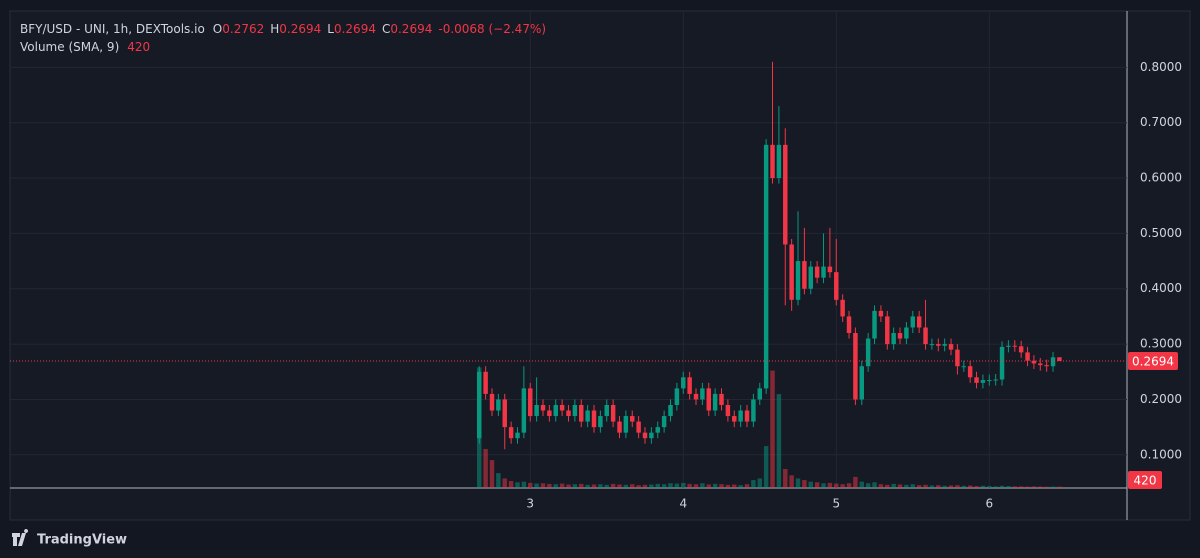 The image size is (1200, 558). Describe the element at coordinates (492, 29) in the screenshot. I see `change: -0.0068 (−2.47%)` at that location.